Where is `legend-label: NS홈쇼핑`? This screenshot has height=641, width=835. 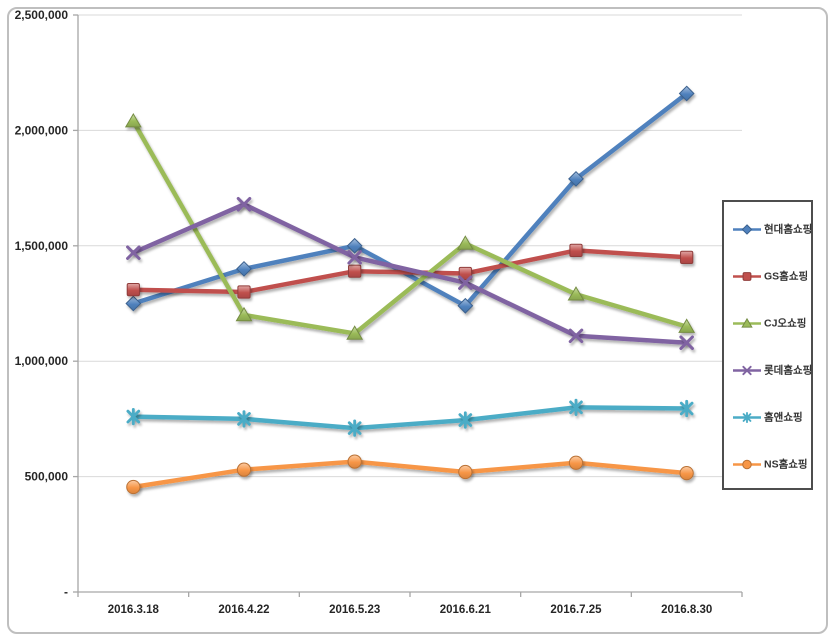
legend-label: NS홈쇼핑 is located at coordinates (786, 464).